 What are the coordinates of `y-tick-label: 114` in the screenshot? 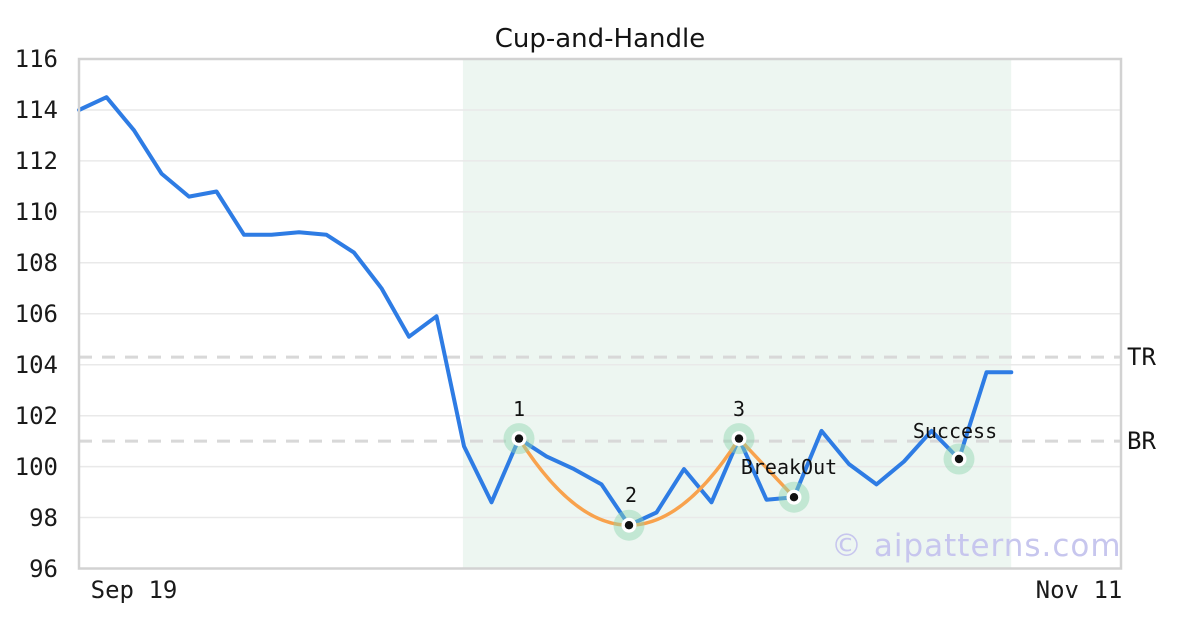 It's located at (36, 109).